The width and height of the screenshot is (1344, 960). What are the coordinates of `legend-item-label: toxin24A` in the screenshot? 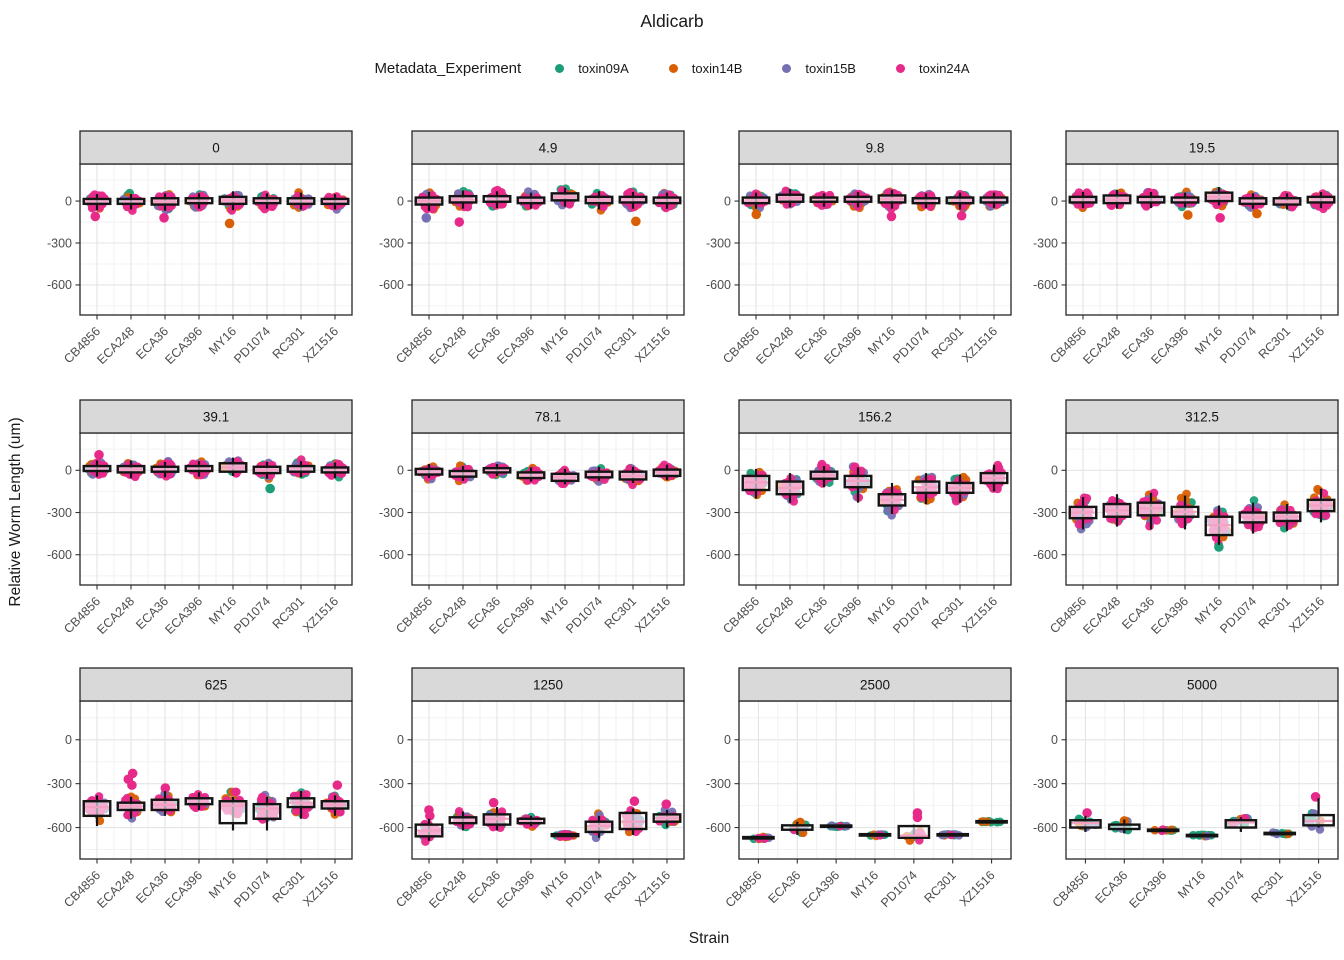 It's located at (944, 68).